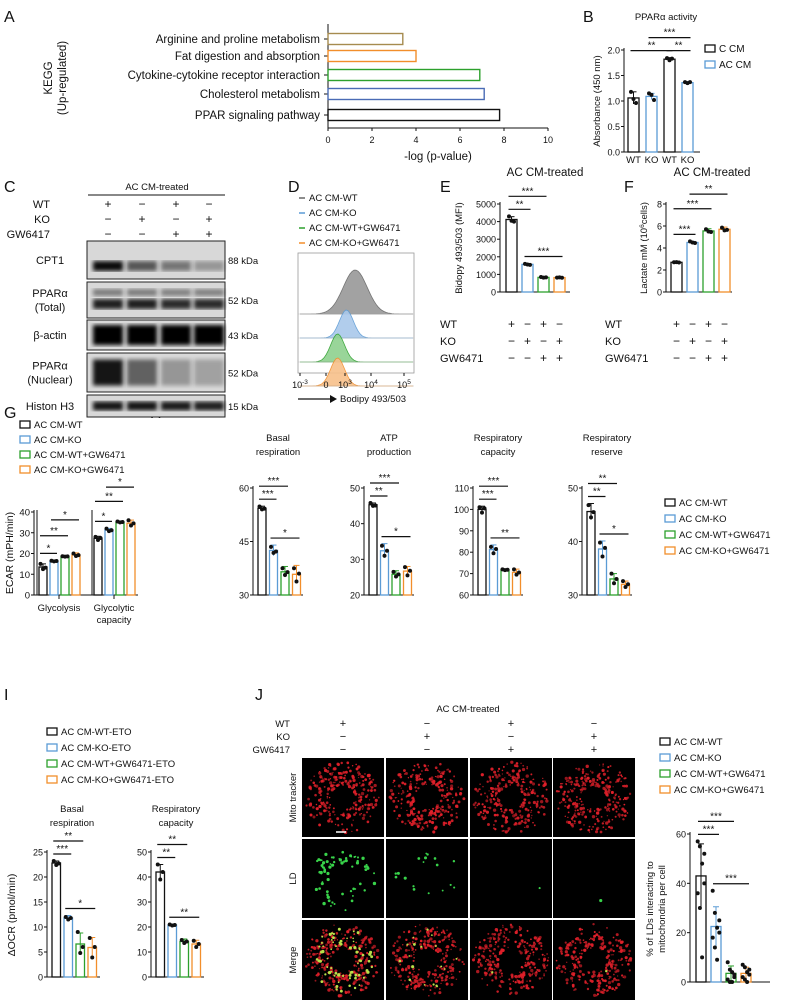  I want to click on y-tick-label: 40, so click(355, 524).